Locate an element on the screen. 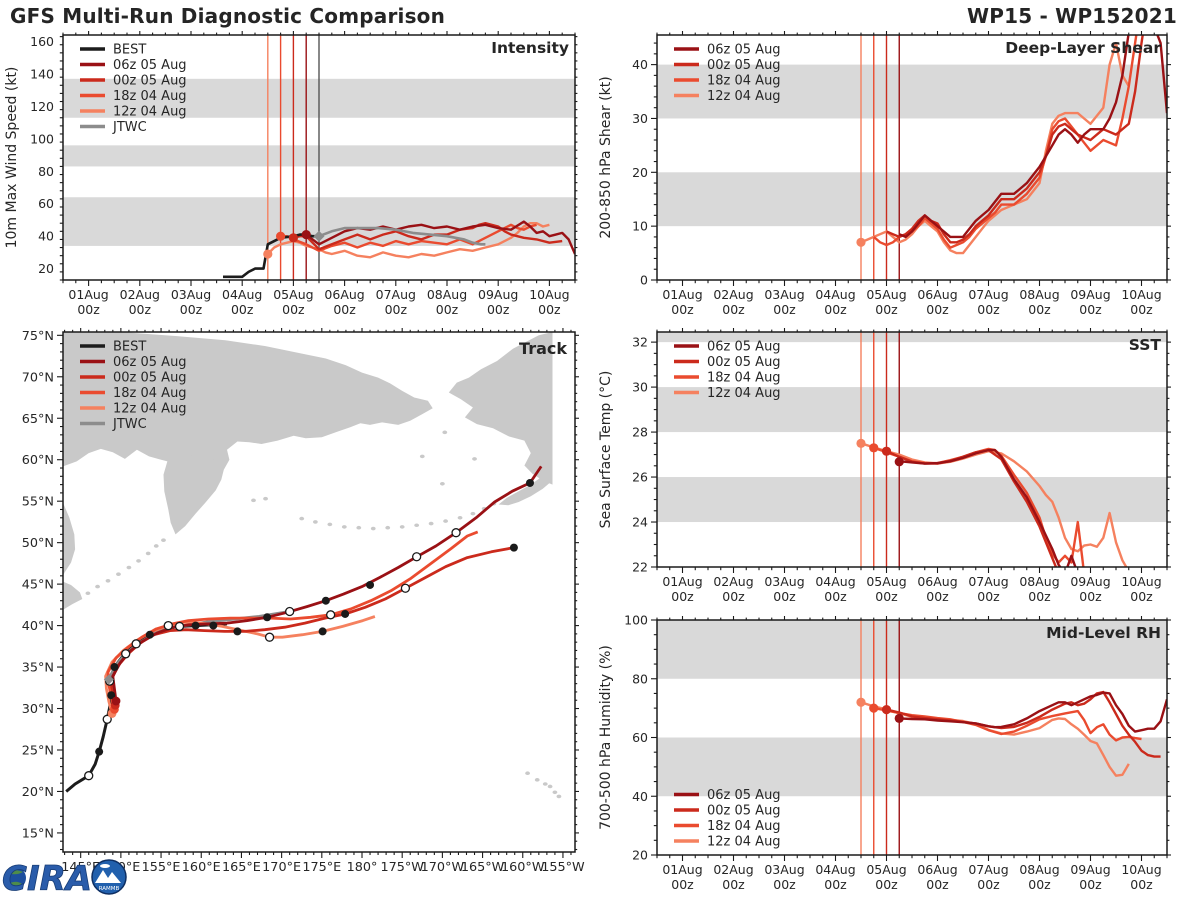  legend-entry-r18z: 18z 04 Aug is located at coordinates (133, 393).